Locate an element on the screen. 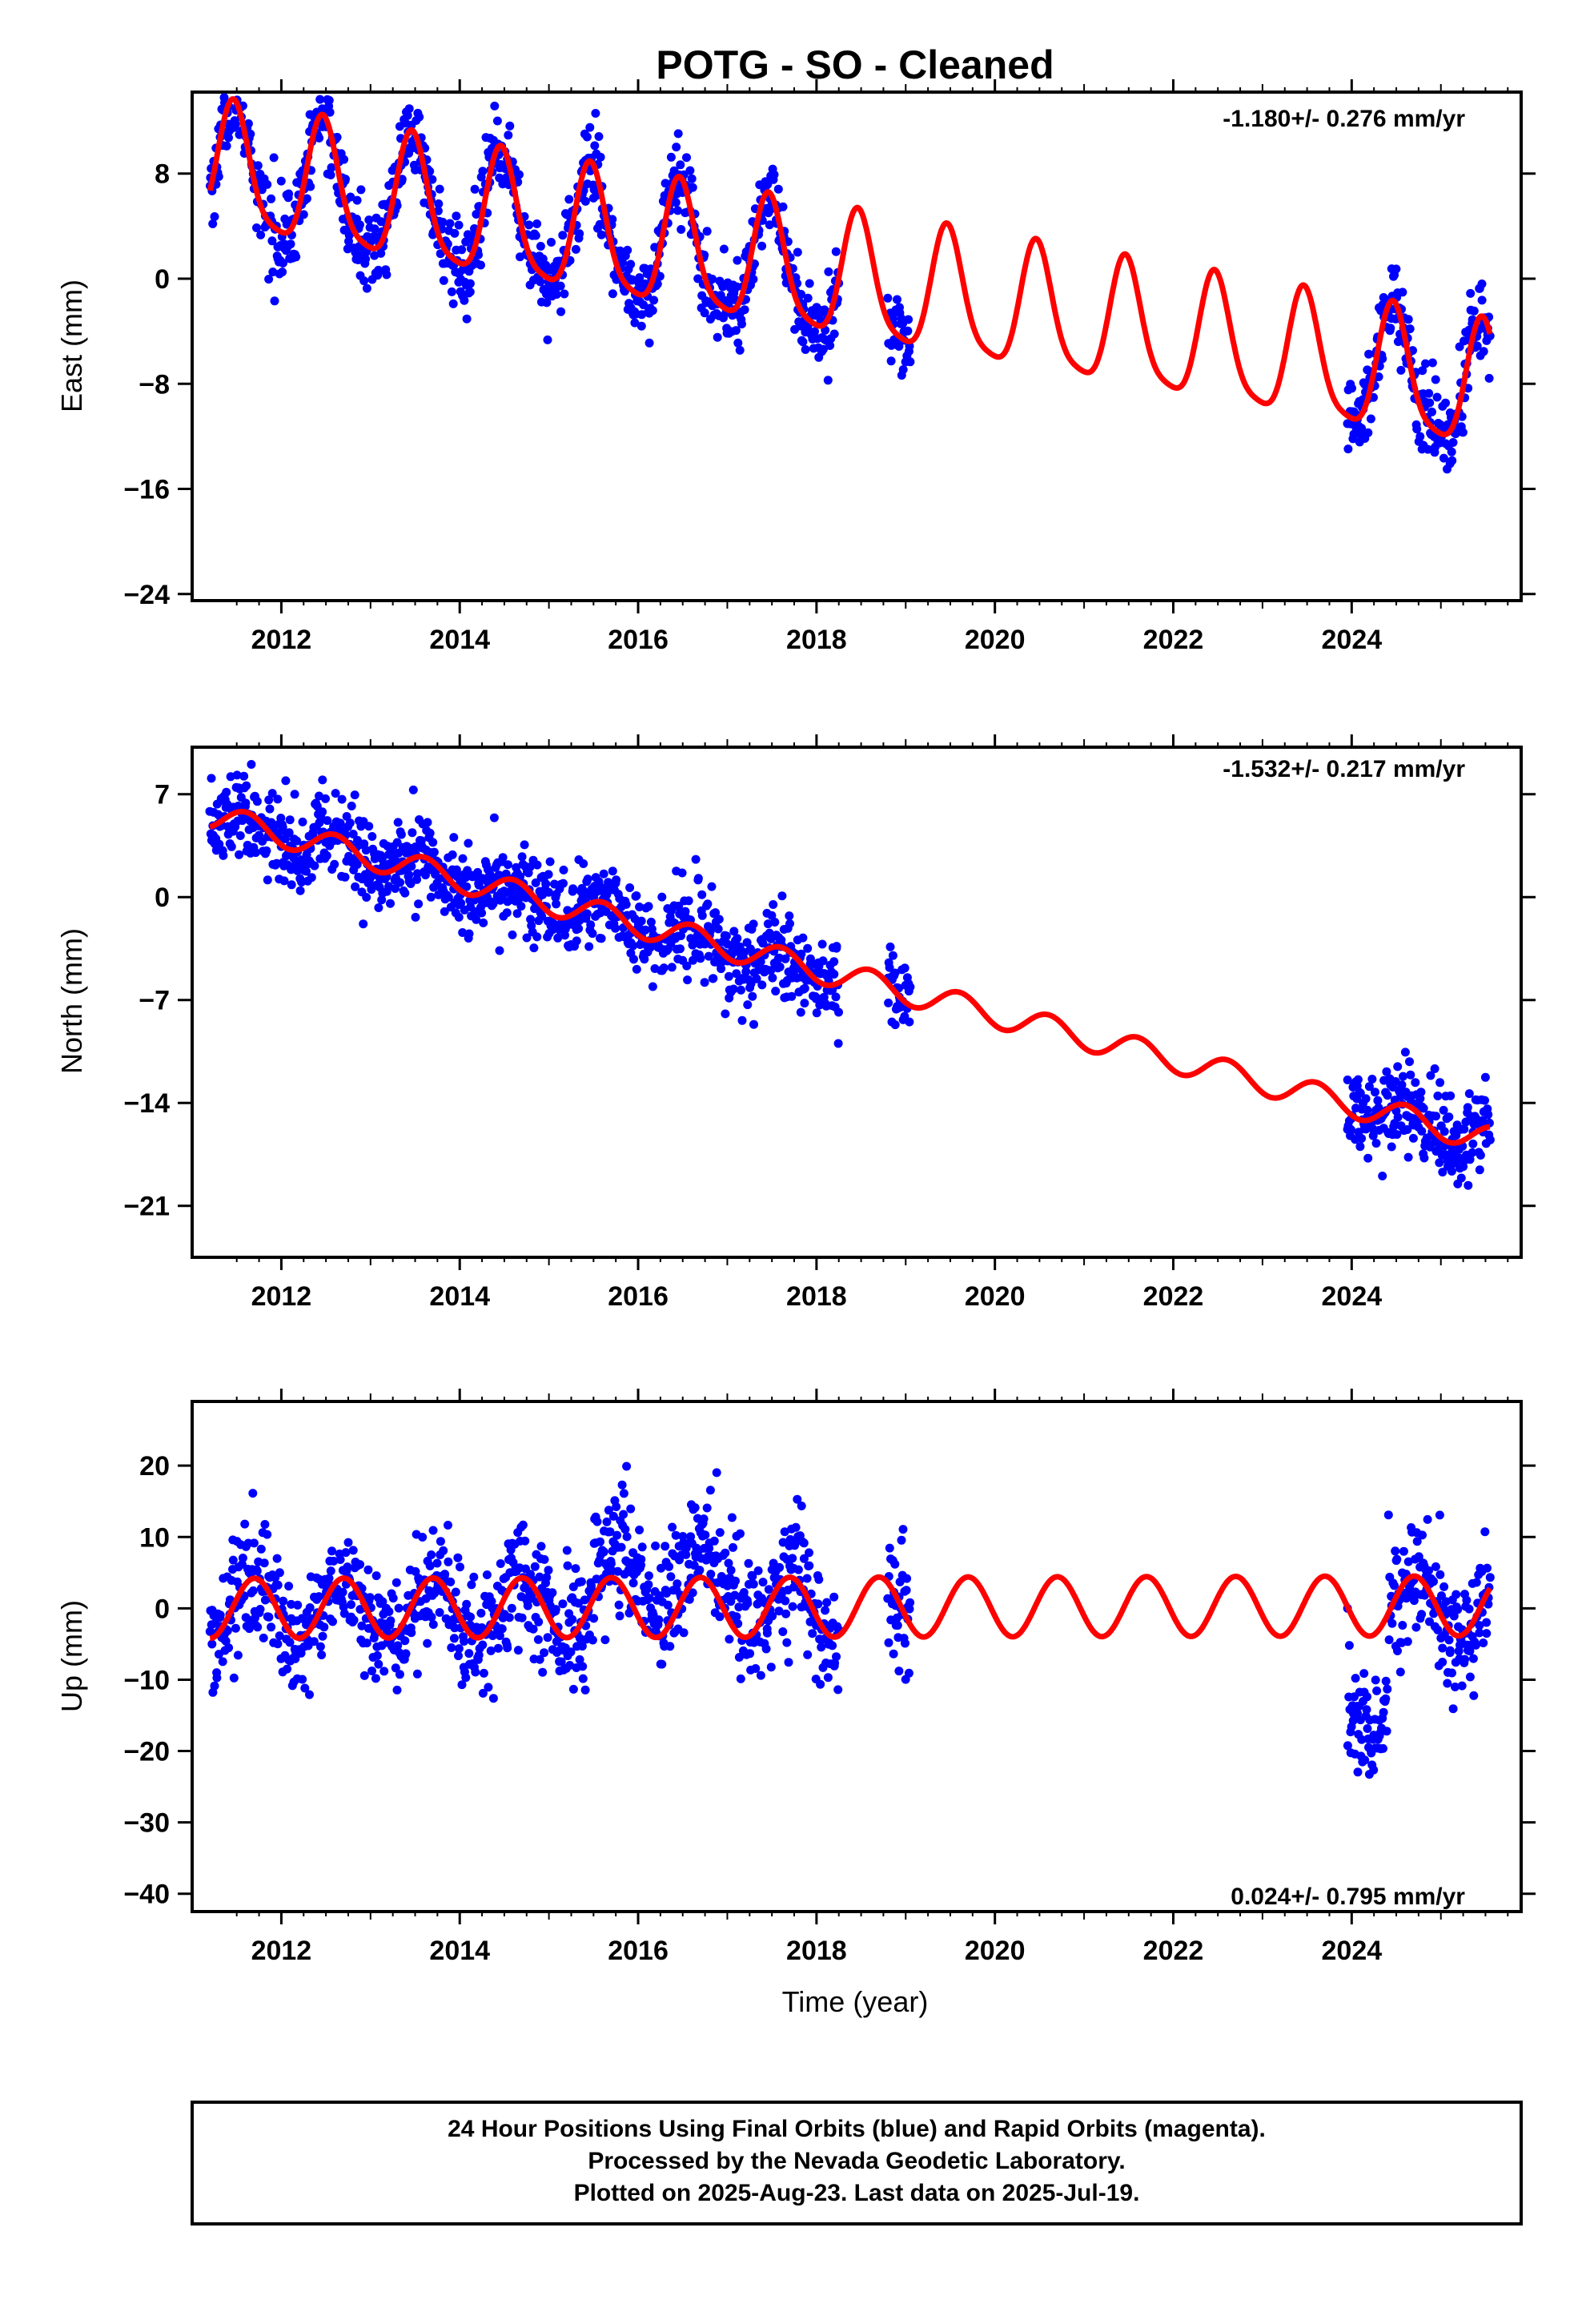  x-tick-label-up: 2024 is located at coordinates (1353, 1951).